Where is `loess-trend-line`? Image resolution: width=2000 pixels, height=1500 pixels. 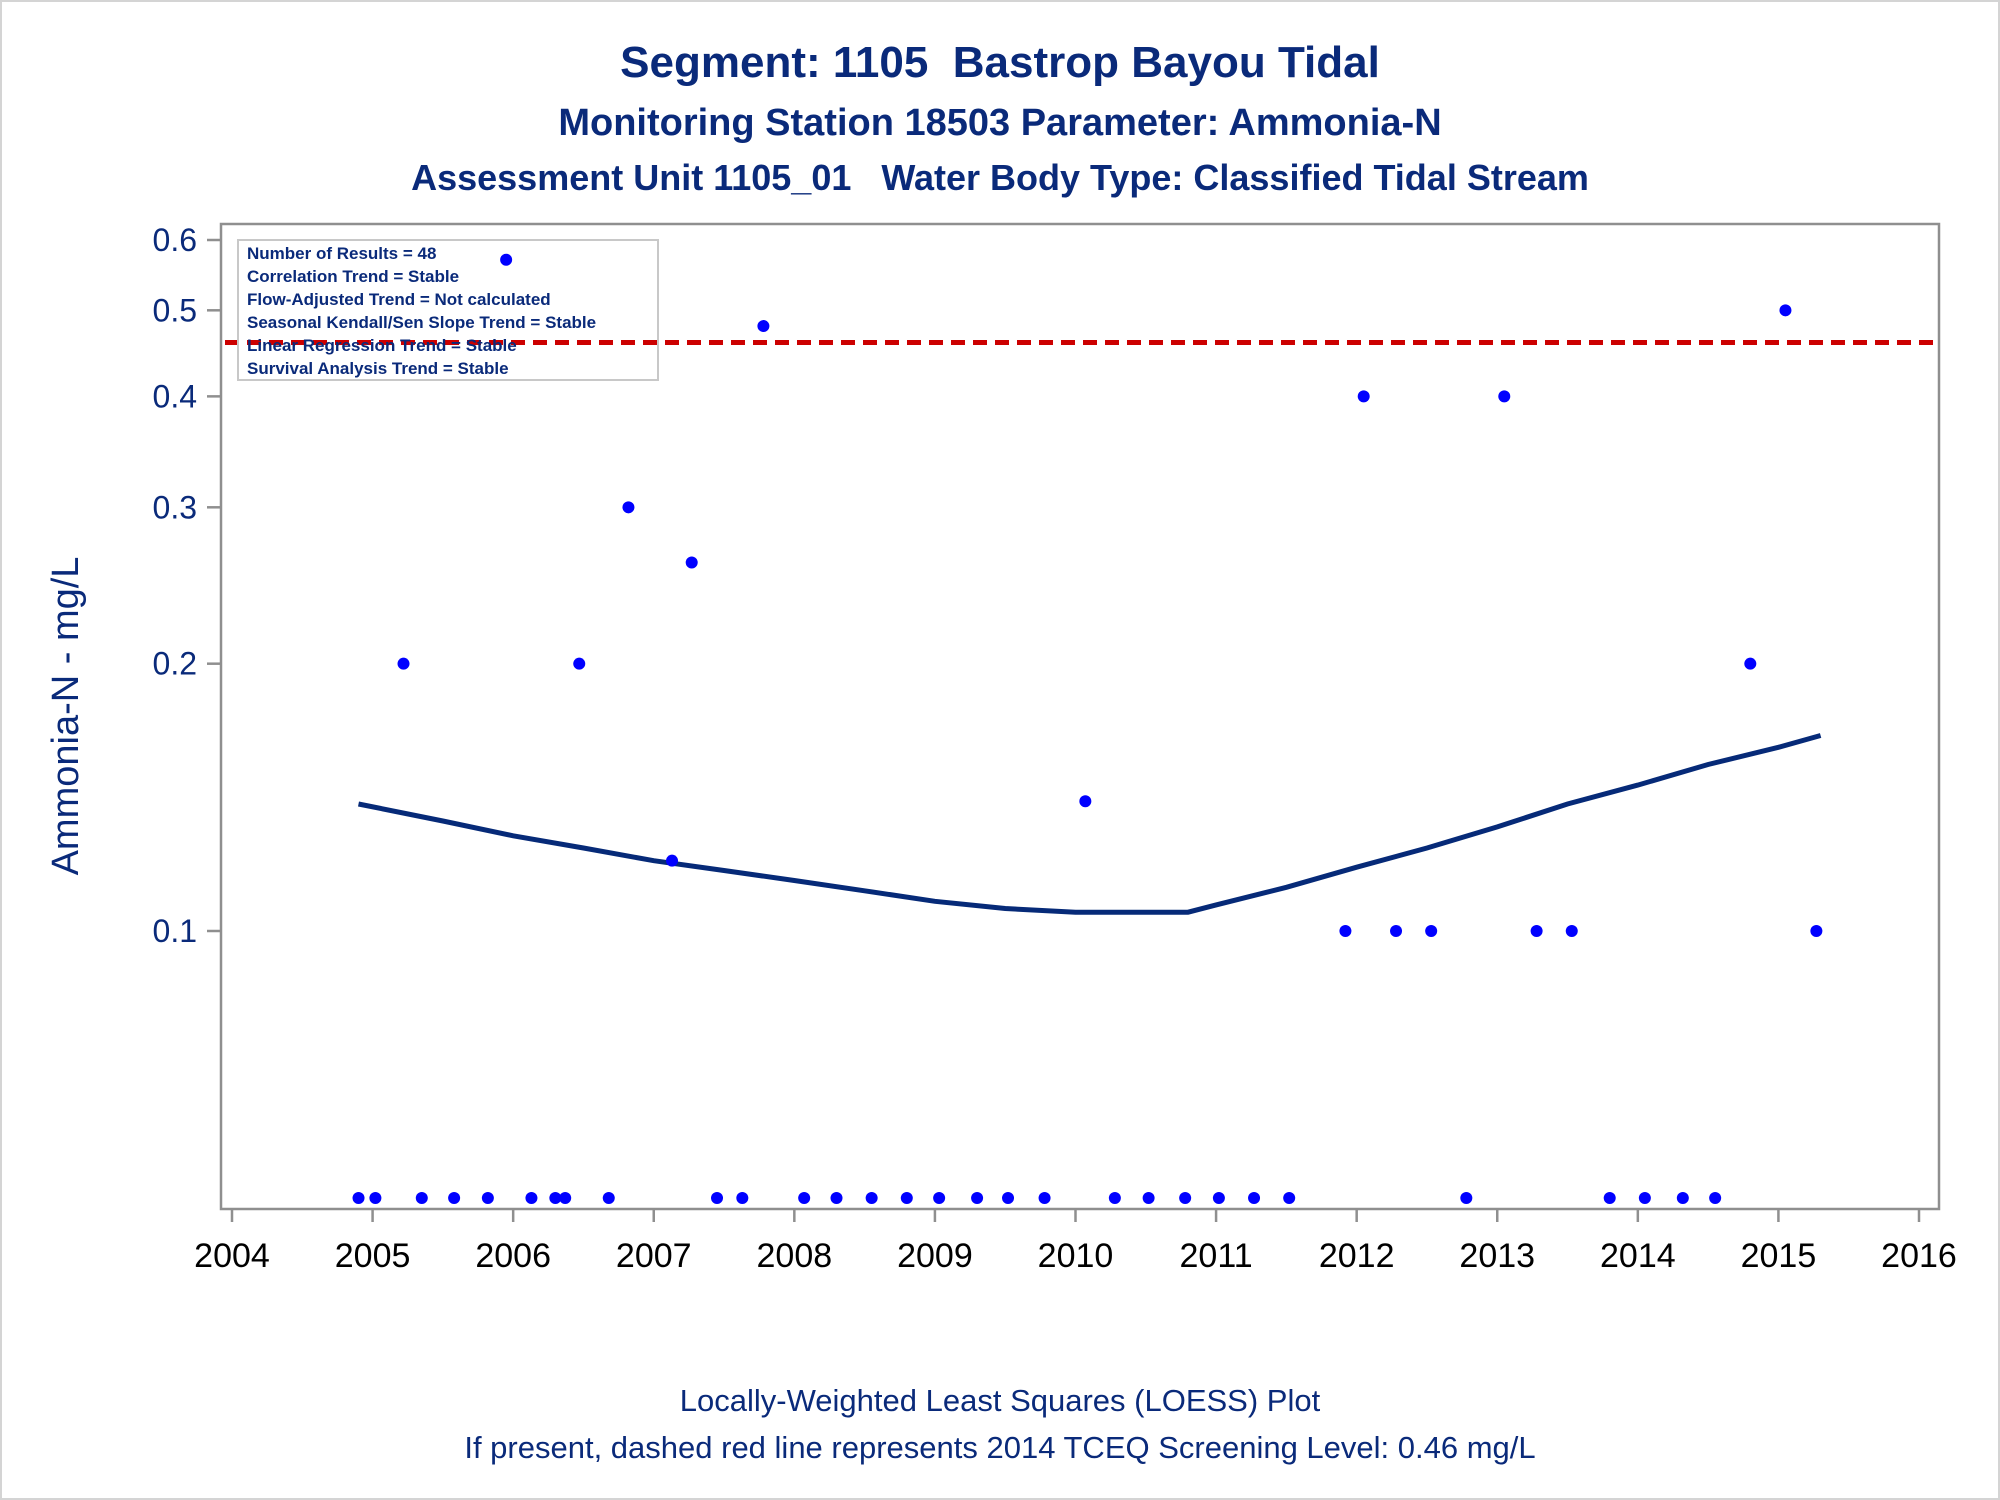
loess-trend-line is located at coordinates (1090, 824).